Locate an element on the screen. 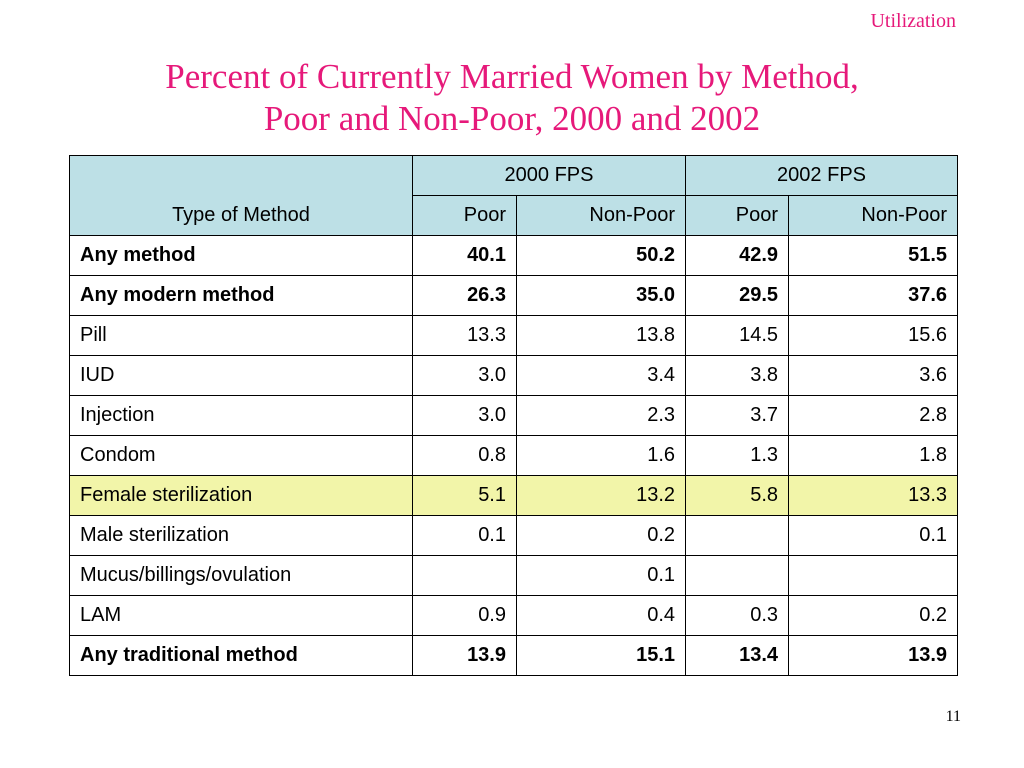 This screenshot has height=768, width=1024. value-cell: 42.9 is located at coordinates (737, 255).